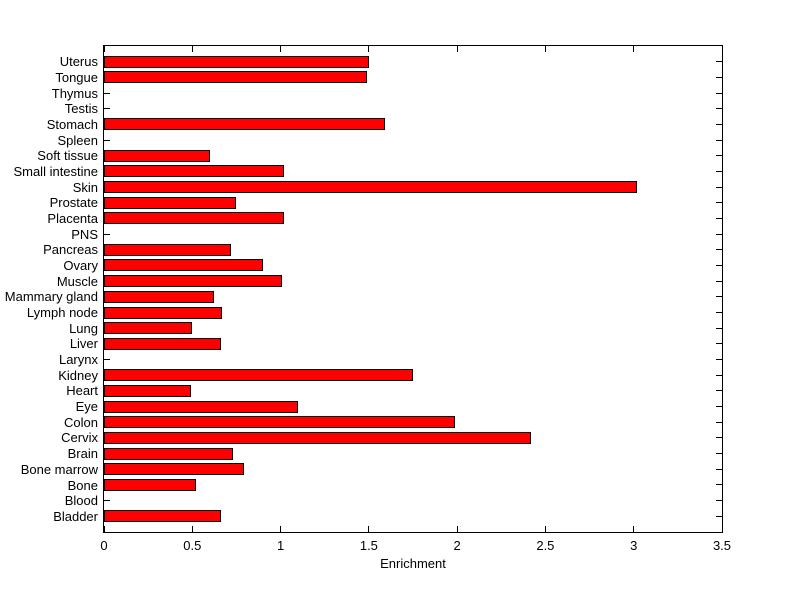 The height and width of the screenshot is (599, 800). Describe the element at coordinates (147, 390) in the screenshot. I see `bar-heart` at that location.